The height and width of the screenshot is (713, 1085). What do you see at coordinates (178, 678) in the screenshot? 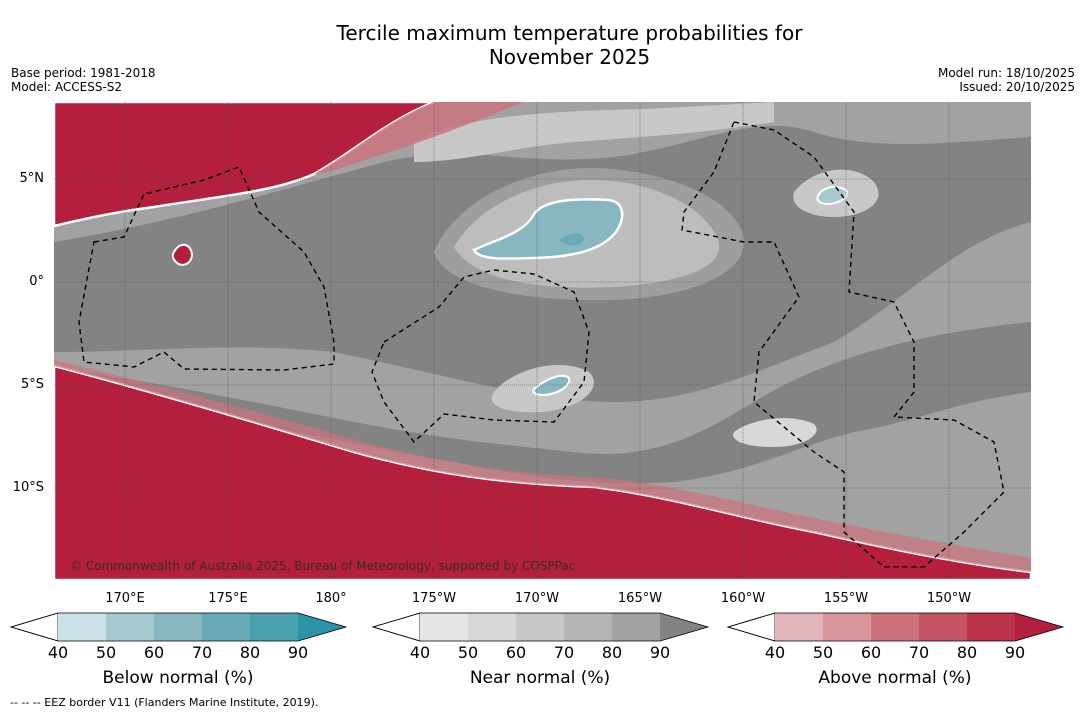
I see `colorbar-below-normal-label: Below normal (%)` at bounding box center [178, 678].